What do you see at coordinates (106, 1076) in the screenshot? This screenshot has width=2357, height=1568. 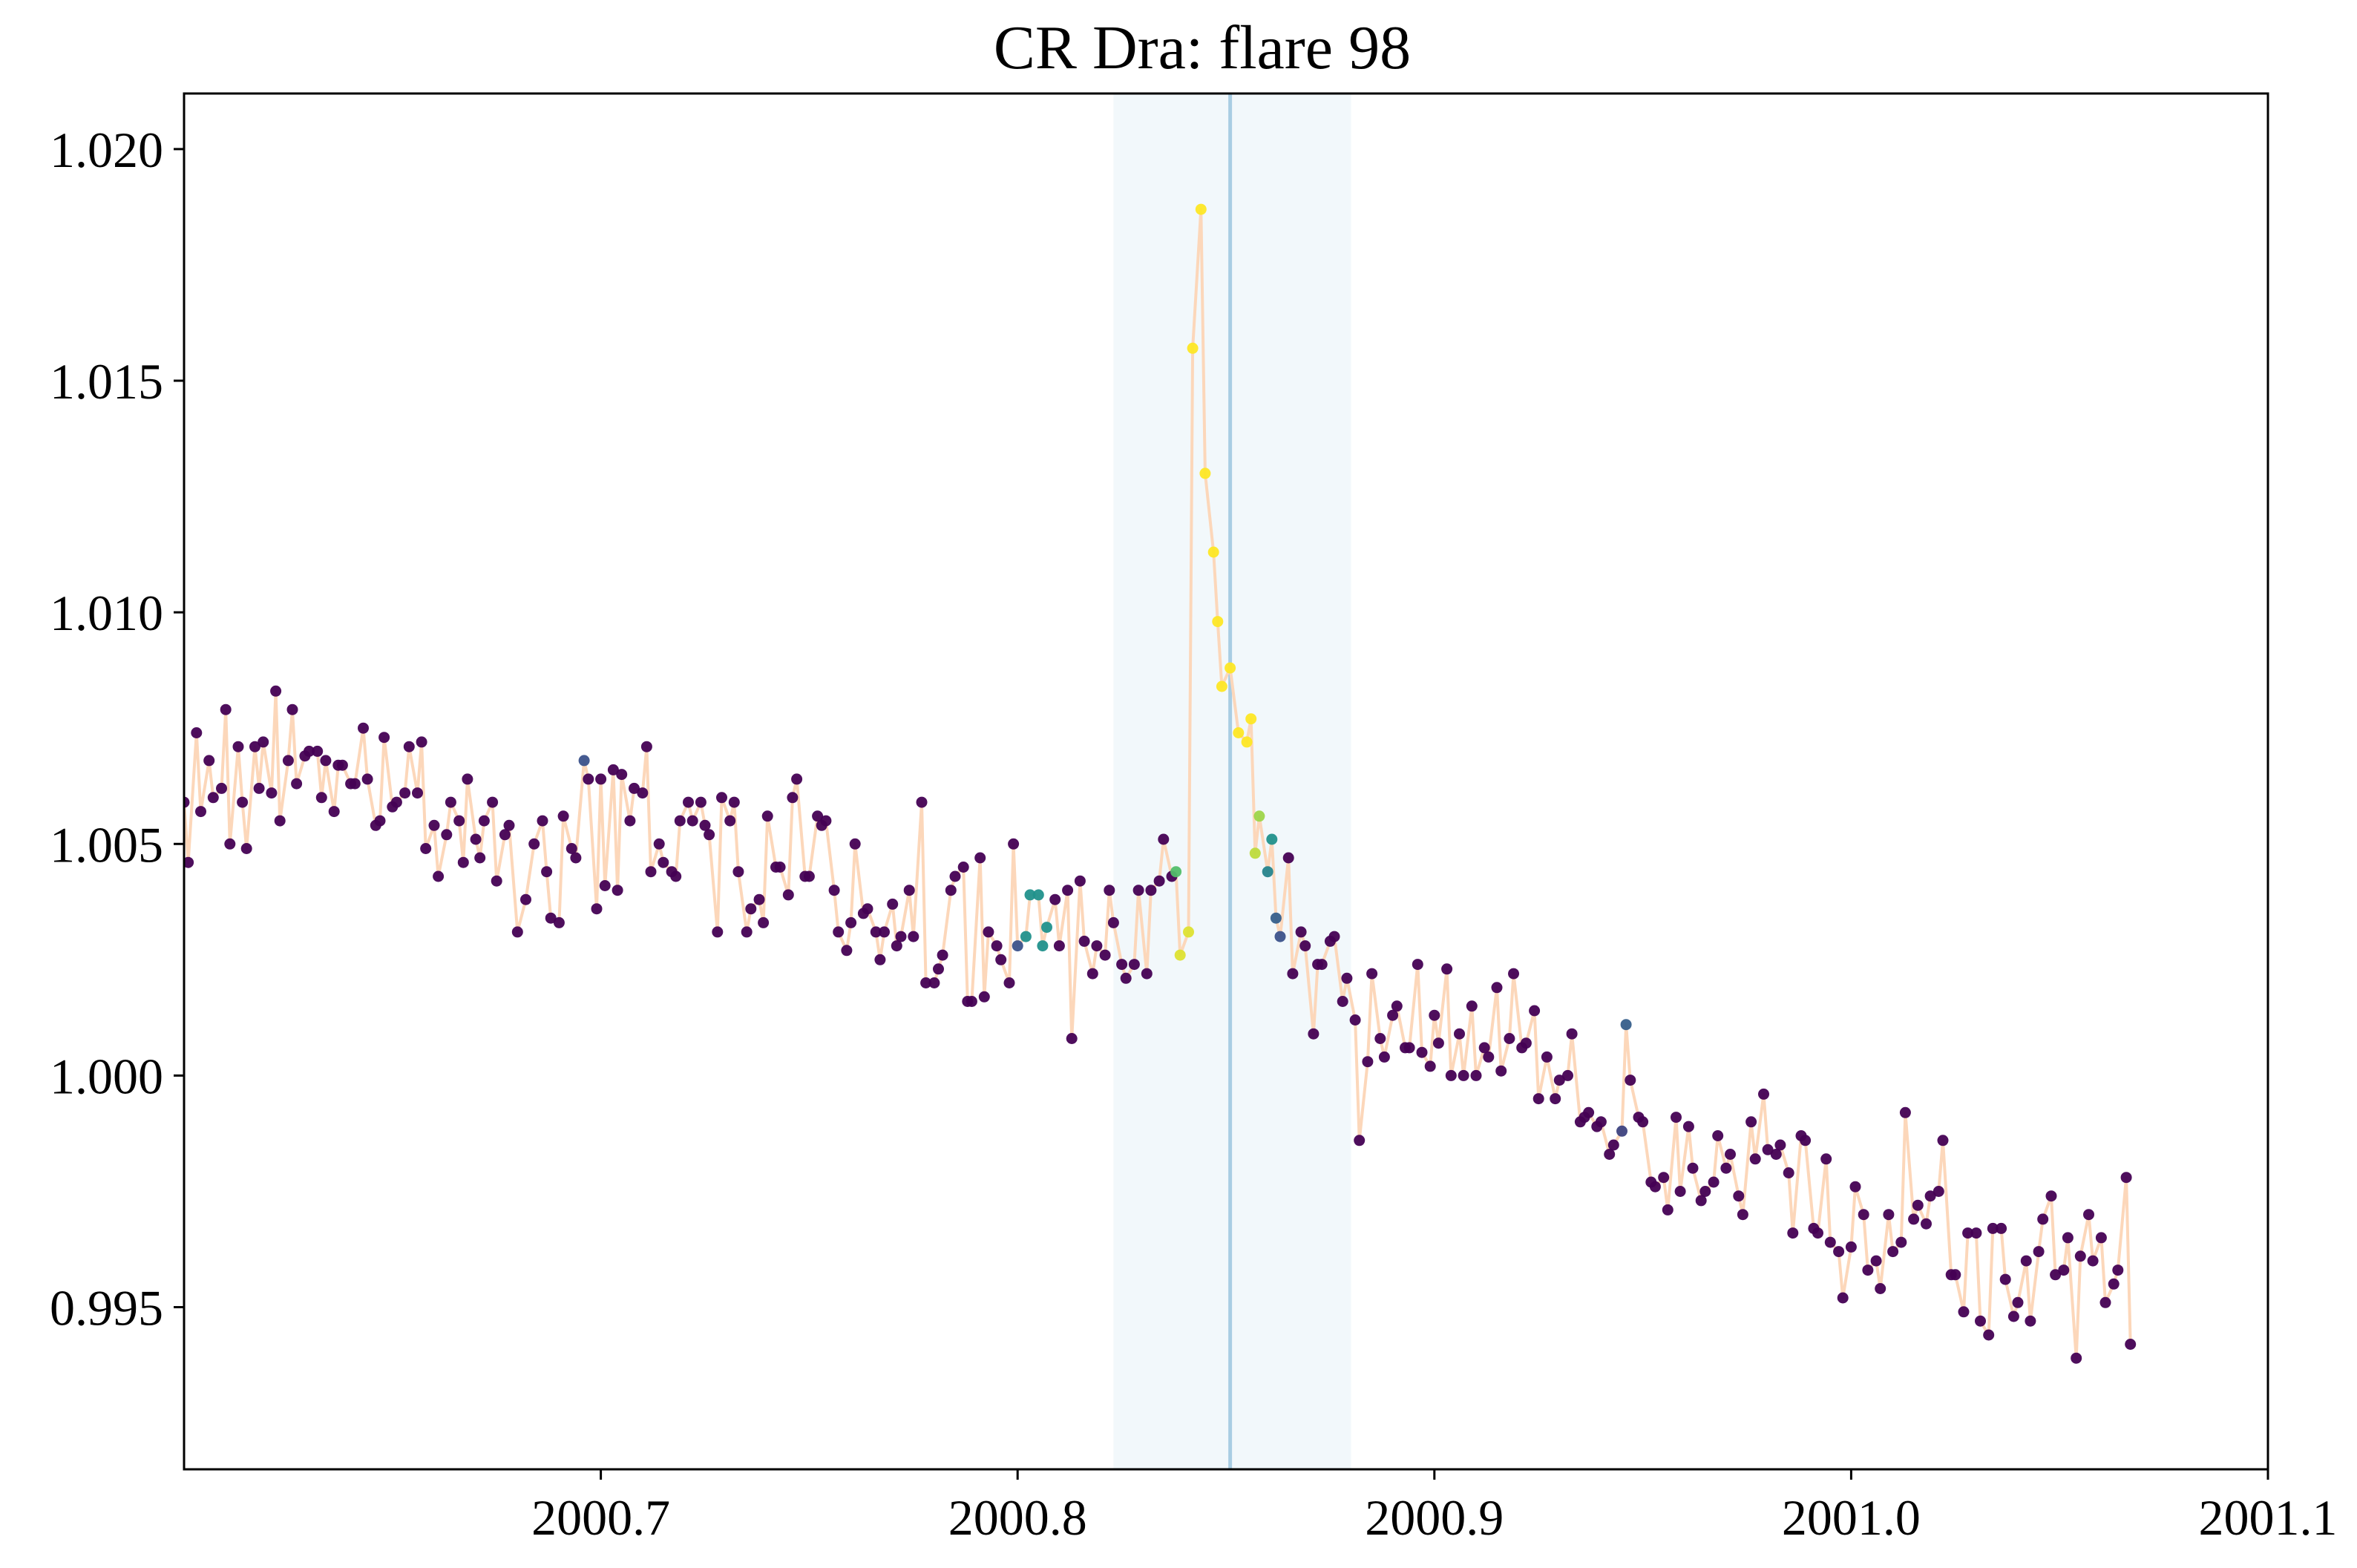 I see `y-tick-label: 1.000` at bounding box center [106, 1076].